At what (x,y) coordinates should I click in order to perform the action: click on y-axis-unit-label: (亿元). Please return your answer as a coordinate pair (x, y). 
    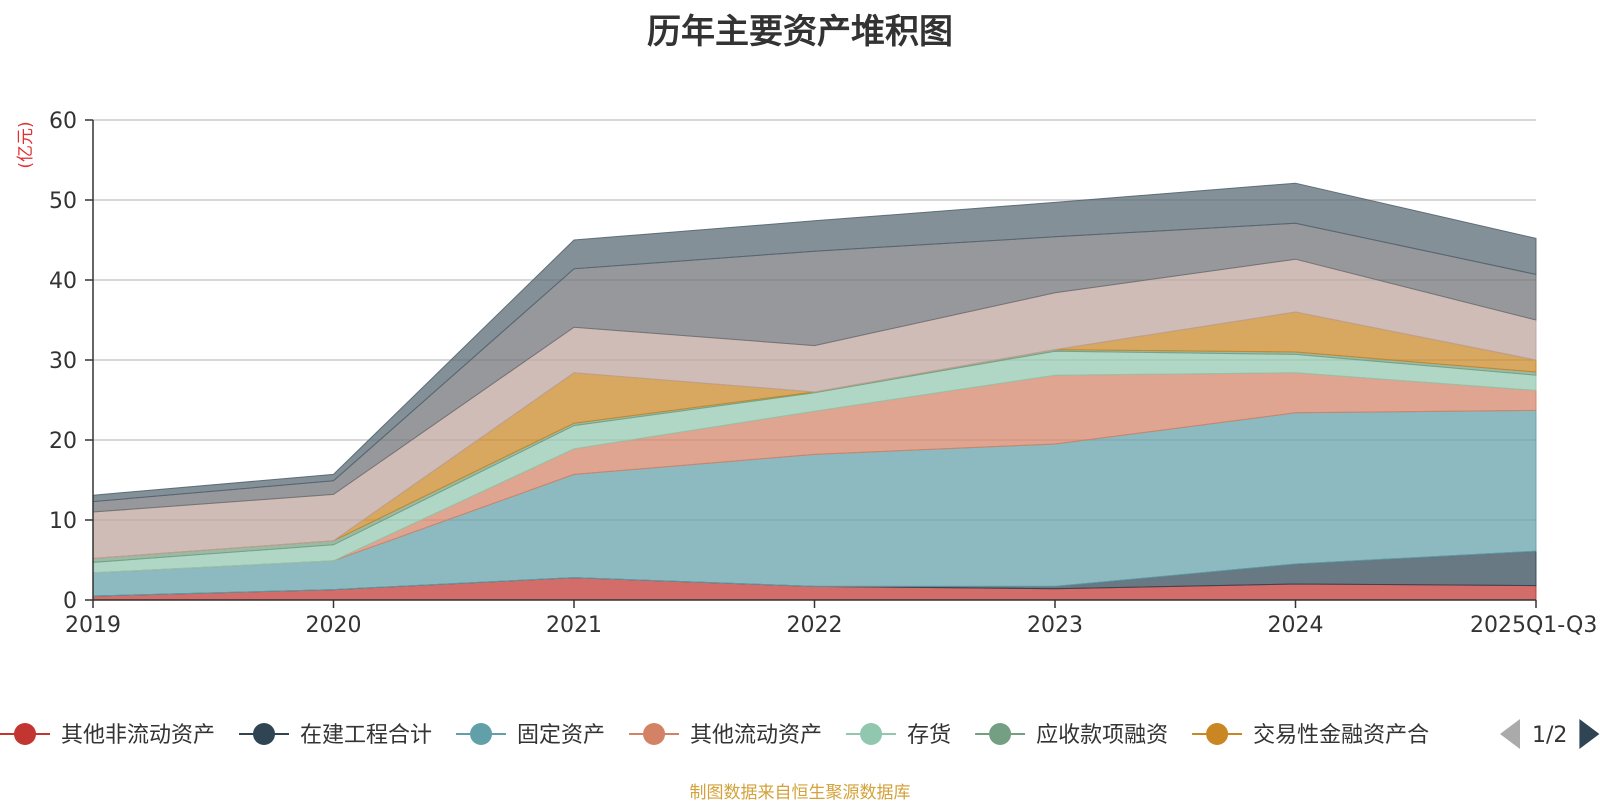
    Looking at the image, I should click on (26, 144).